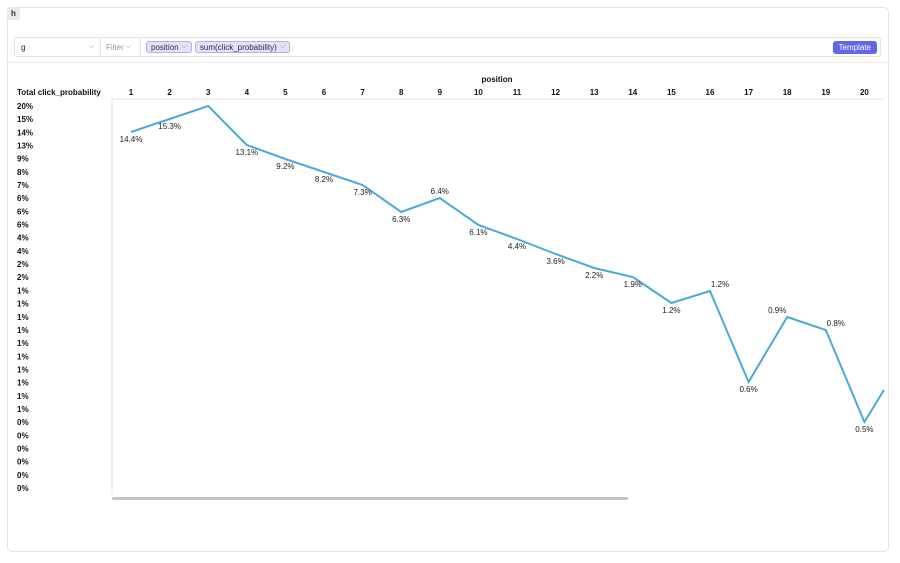 Image resolution: width=900 pixels, height=563 pixels. Describe the element at coordinates (440, 191) in the screenshot. I see `data-label: 6.4%` at that location.